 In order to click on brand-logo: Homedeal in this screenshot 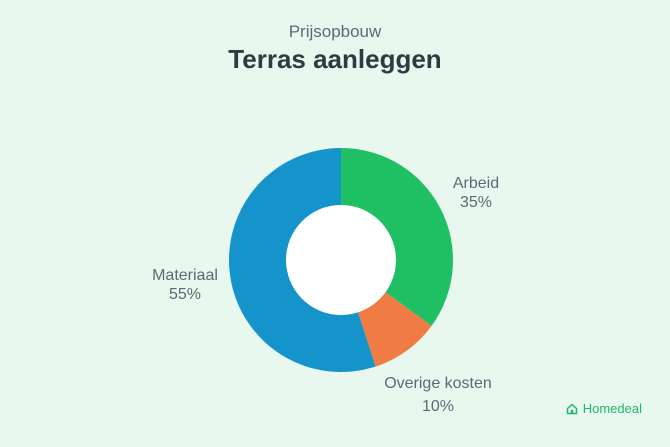, I will do `click(604, 408)`.